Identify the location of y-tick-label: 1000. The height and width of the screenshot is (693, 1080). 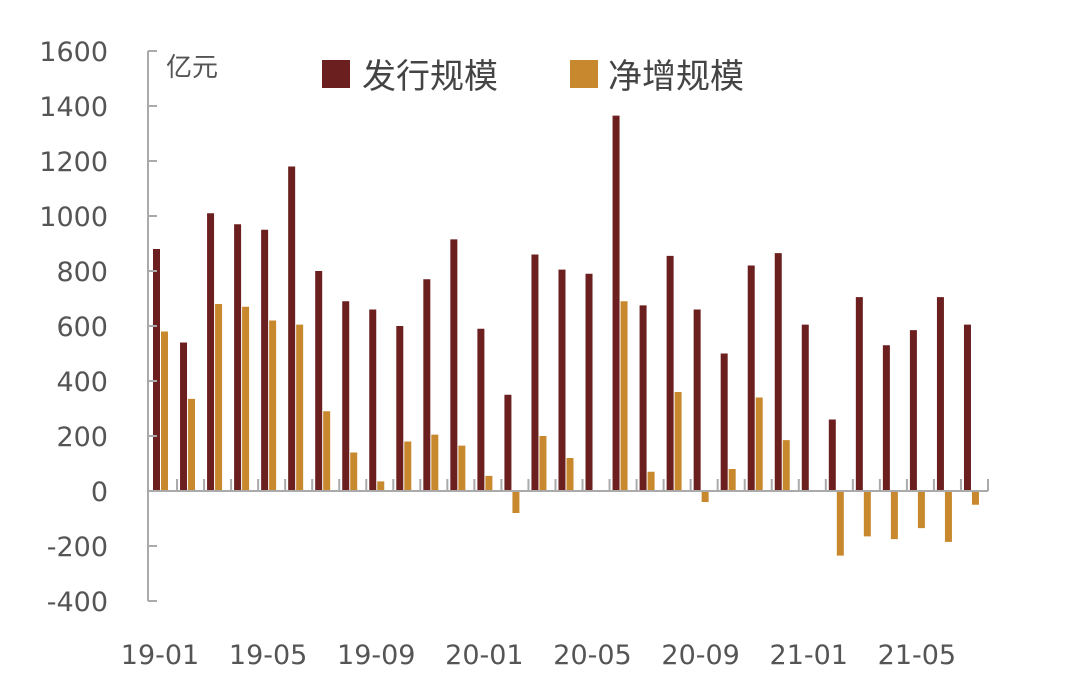
(73, 217).